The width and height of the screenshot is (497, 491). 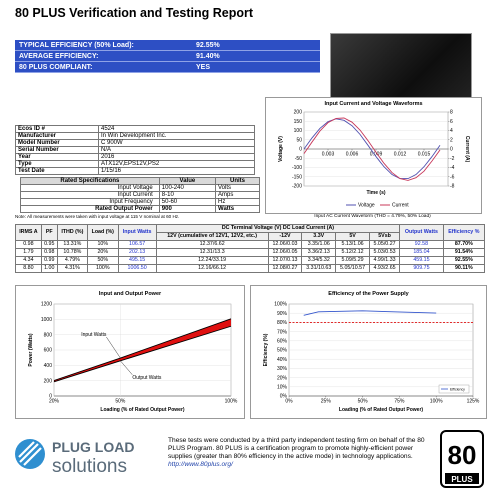 What do you see at coordinates (282, 314) in the screenshot?
I see `y-tick-label: 90%` at bounding box center [282, 314].